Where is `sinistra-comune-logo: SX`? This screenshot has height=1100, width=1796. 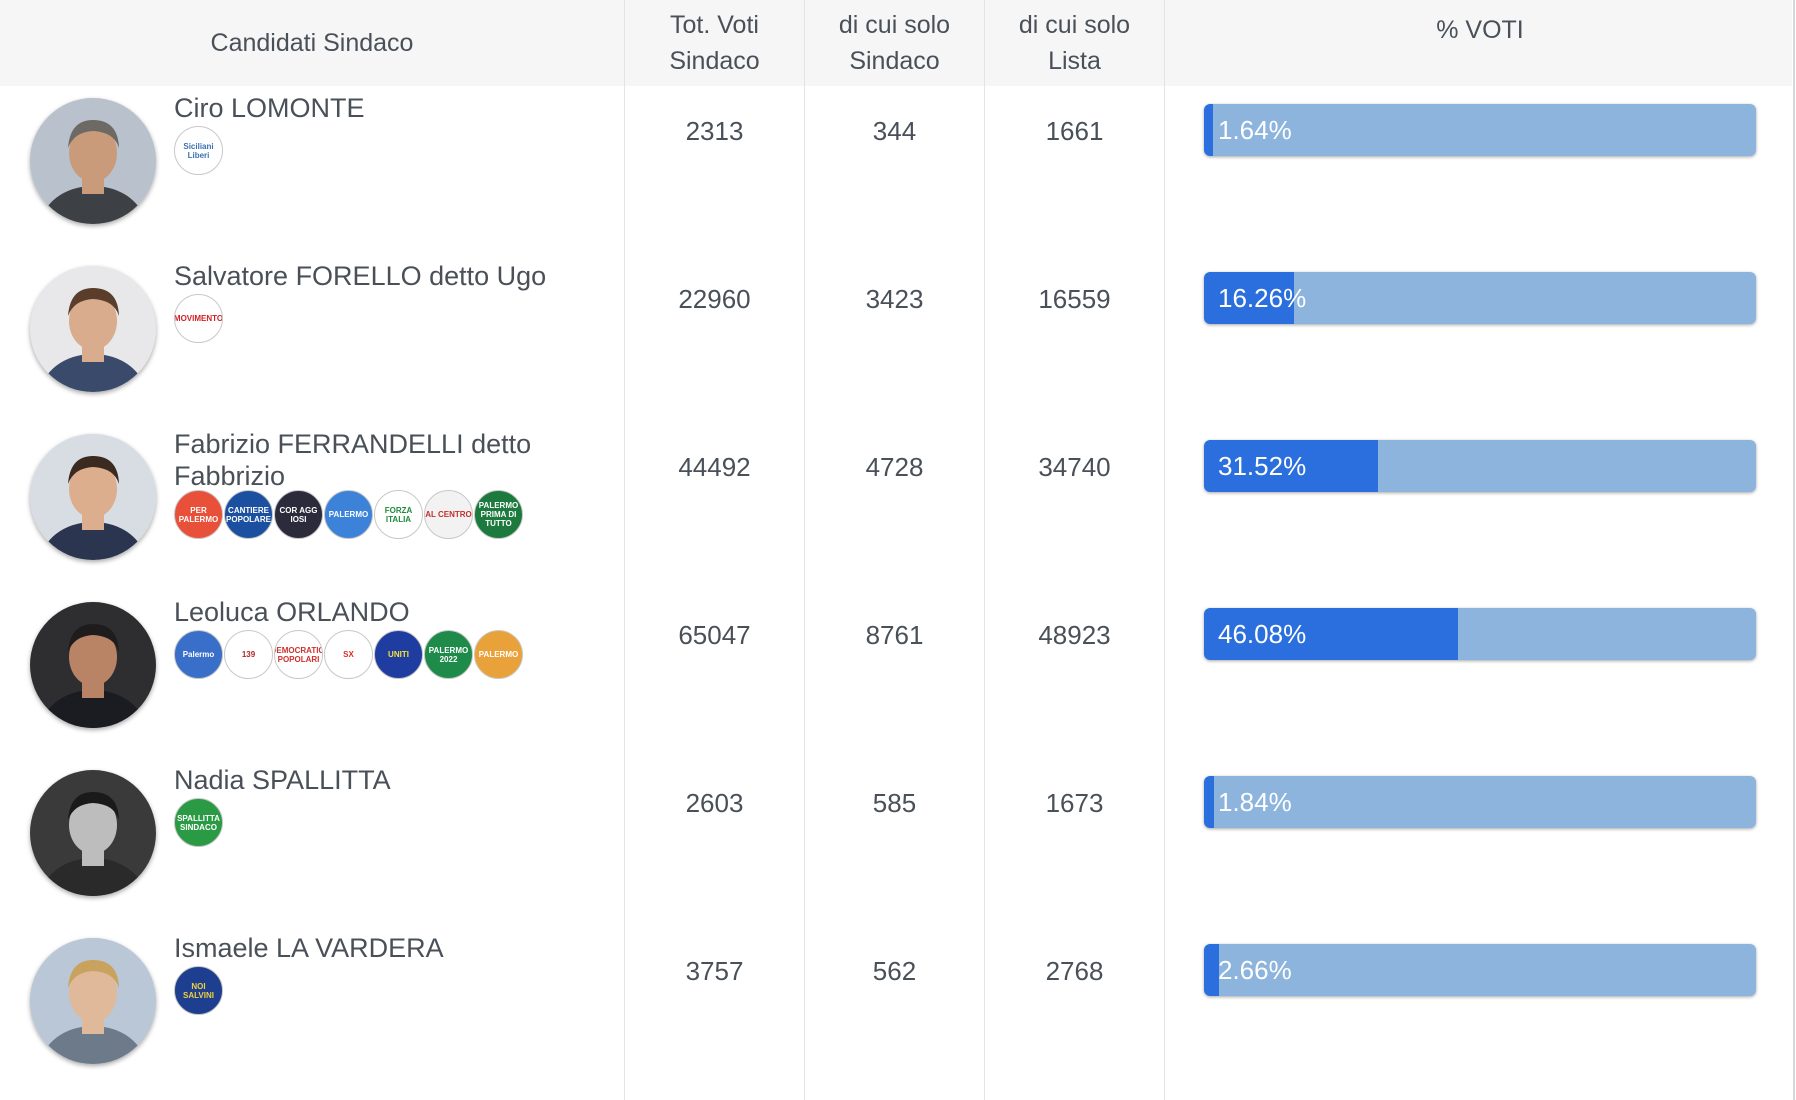
sinistra-comune-logo: SX is located at coordinates (348, 654).